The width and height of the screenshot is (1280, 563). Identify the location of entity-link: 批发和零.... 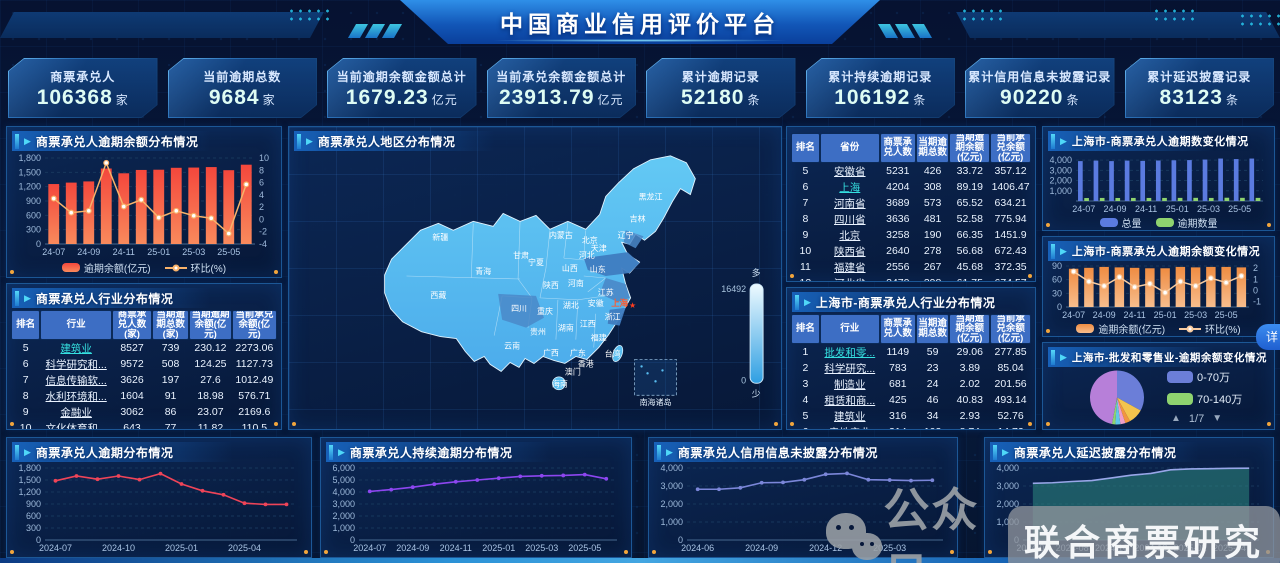
(850, 352).